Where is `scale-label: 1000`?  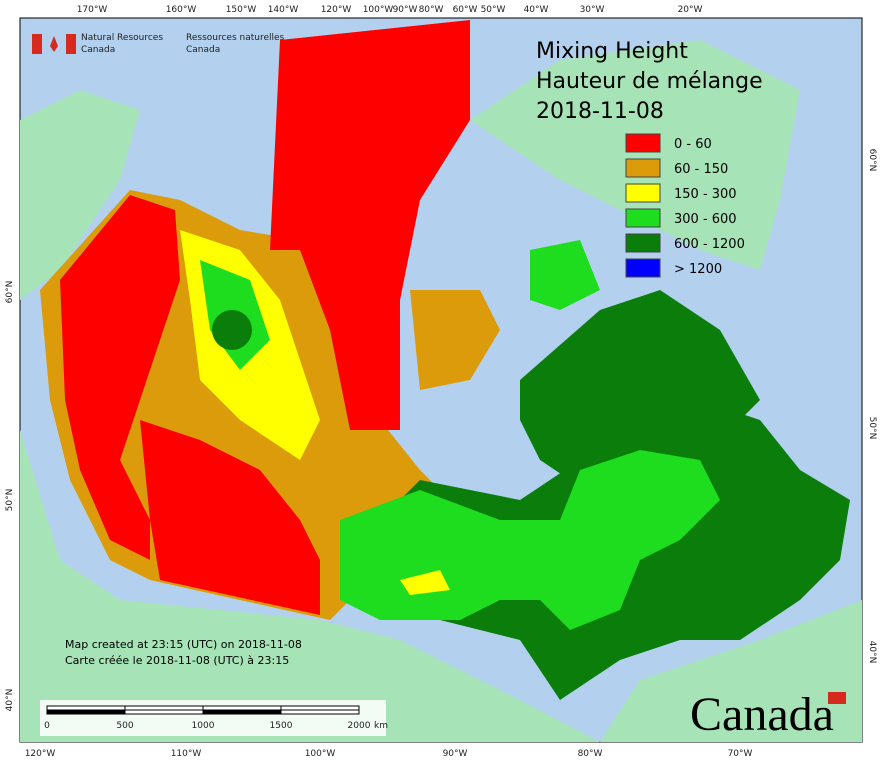
scale-label: 1000 is located at coordinates (203, 726).